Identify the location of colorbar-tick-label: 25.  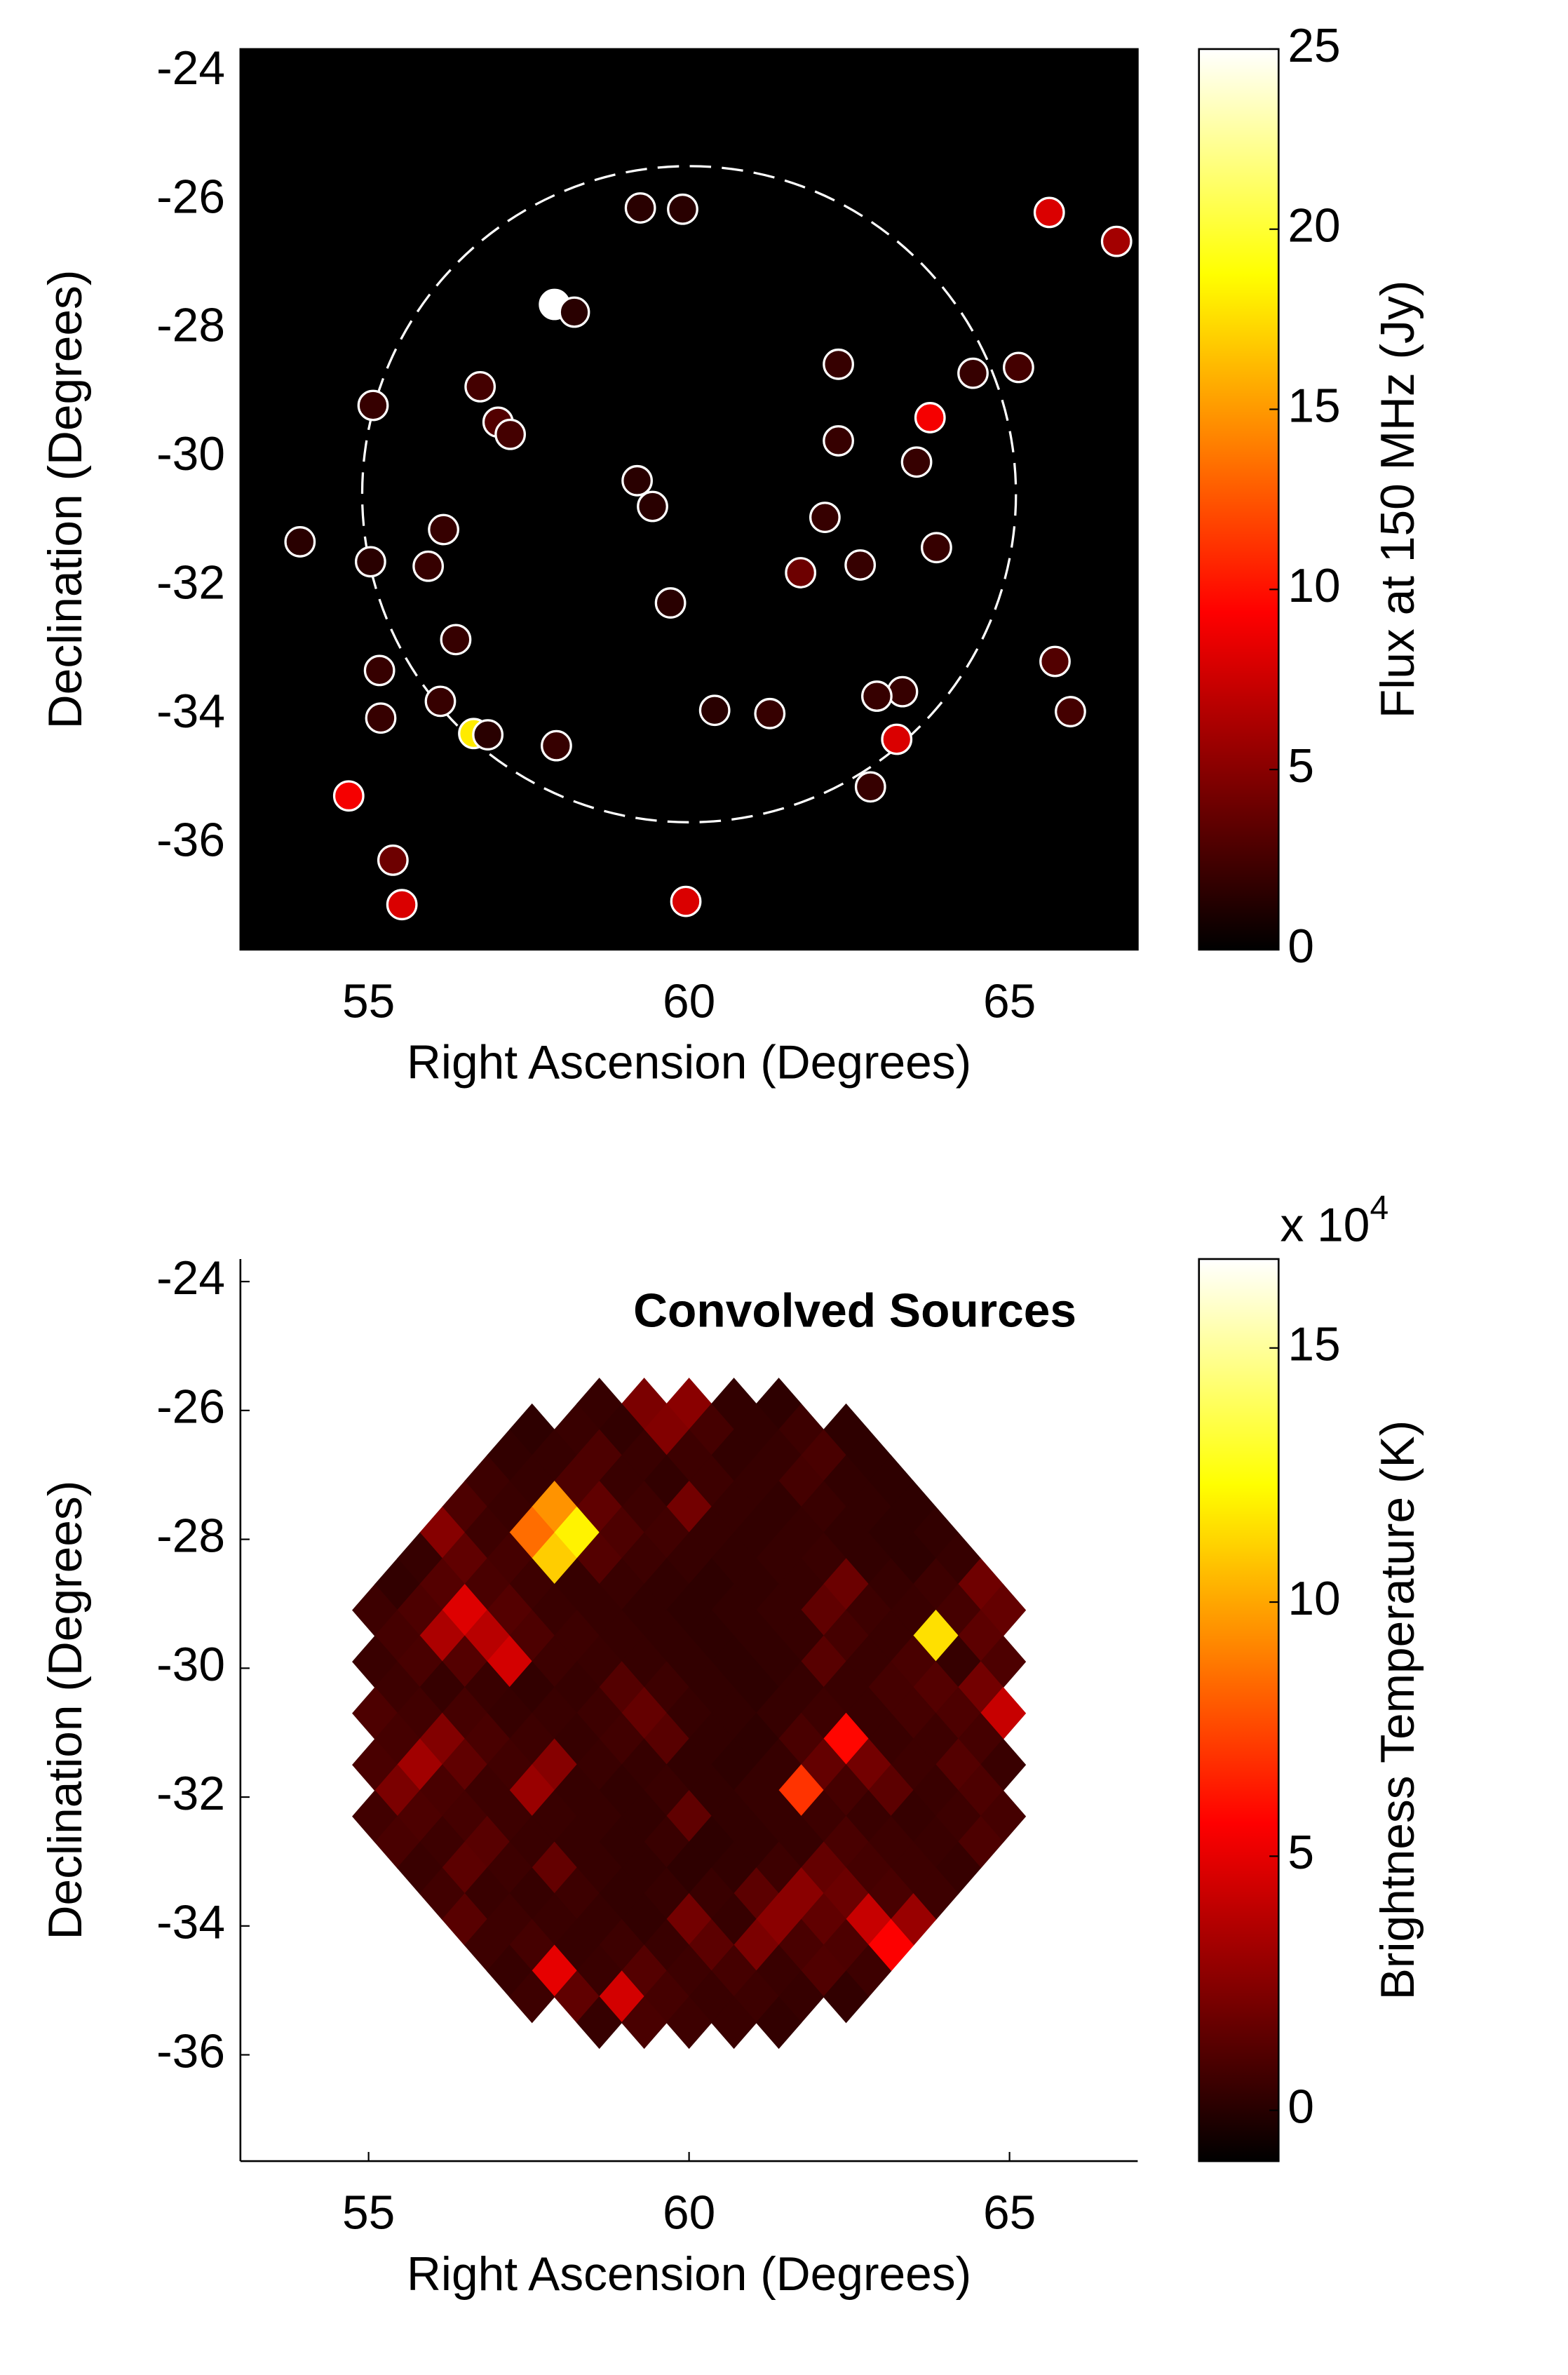
(1313, 46).